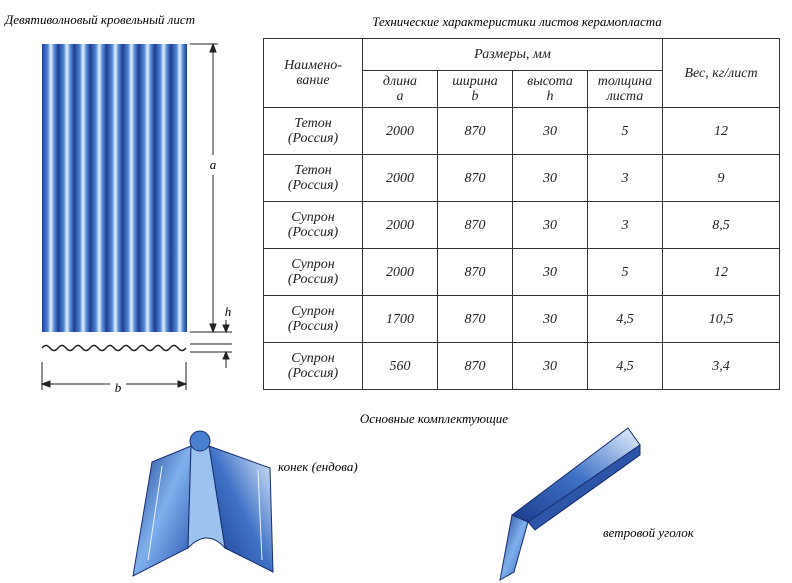 The width and height of the screenshot is (792, 583). What do you see at coordinates (721, 225) in the screenshot?
I see `value-cell: 8,5` at bounding box center [721, 225].